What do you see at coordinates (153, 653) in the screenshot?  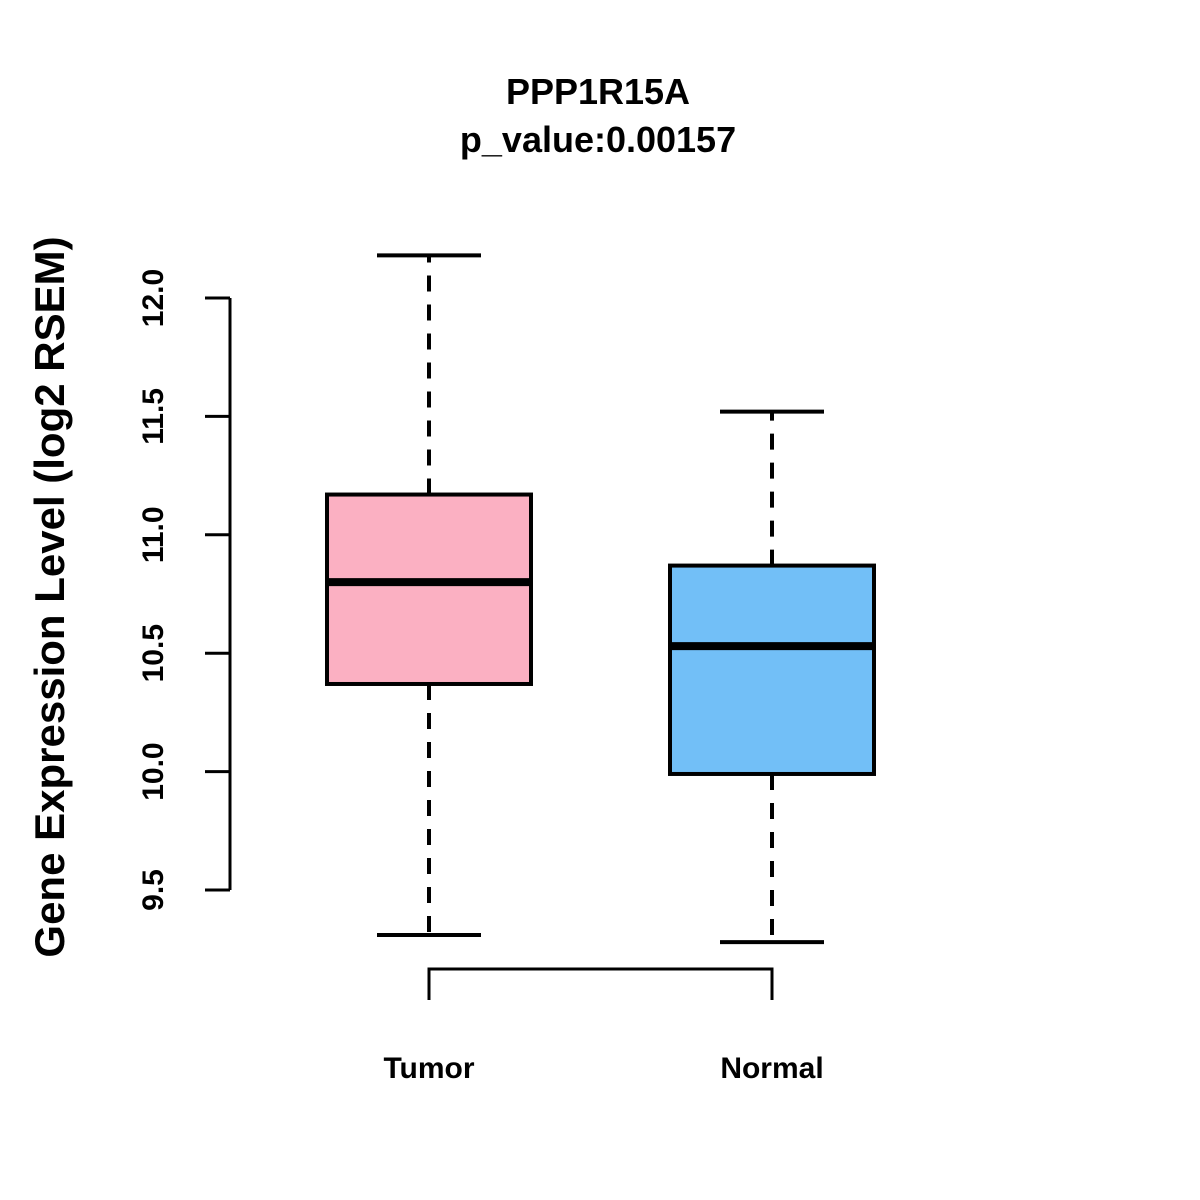 I see `y-tick-label: 10.5` at bounding box center [153, 653].